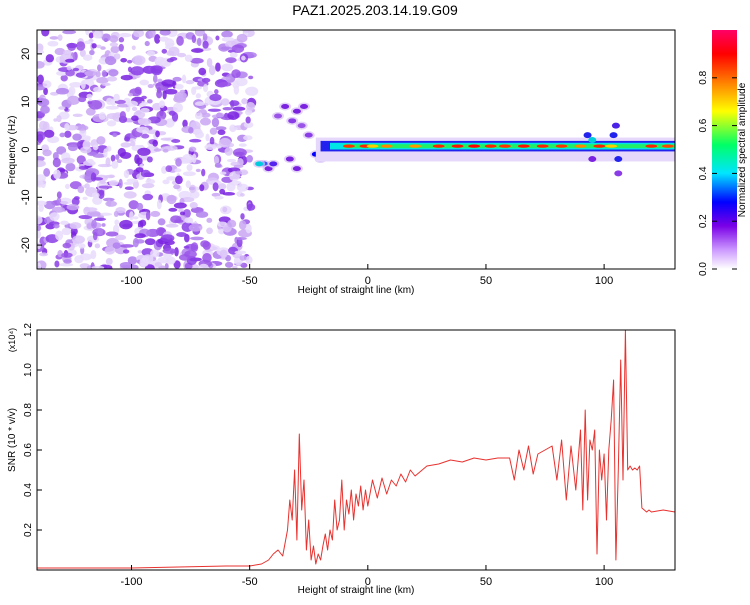 This screenshot has width=750, height=605. Describe the element at coordinates (703, 173) in the screenshot. I see `colorbar-tick-label: 0.4` at that location.